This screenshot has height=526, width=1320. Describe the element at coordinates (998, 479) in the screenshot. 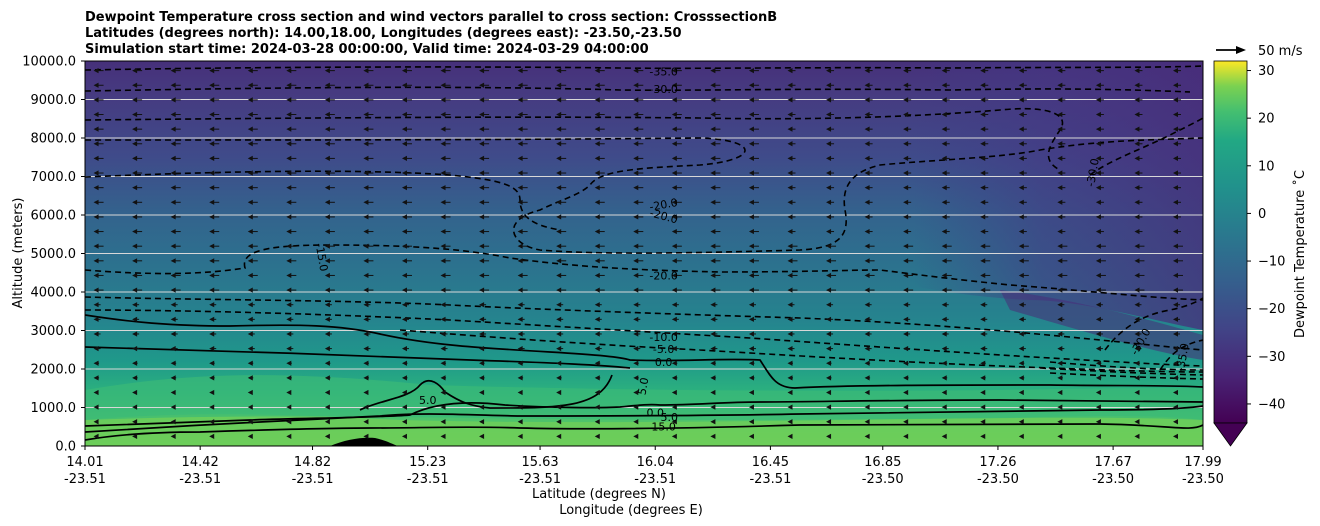

I see `x-tick-label-lon: -23.50` at that location.